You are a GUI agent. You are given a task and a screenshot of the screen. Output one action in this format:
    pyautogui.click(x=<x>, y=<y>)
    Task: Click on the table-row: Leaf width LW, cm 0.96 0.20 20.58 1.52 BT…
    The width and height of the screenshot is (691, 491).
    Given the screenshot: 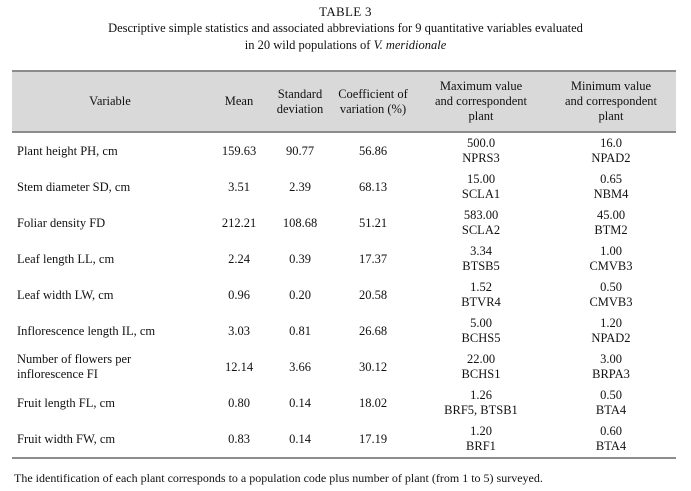 What is the action you would take?
    pyautogui.click(x=344, y=295)
    